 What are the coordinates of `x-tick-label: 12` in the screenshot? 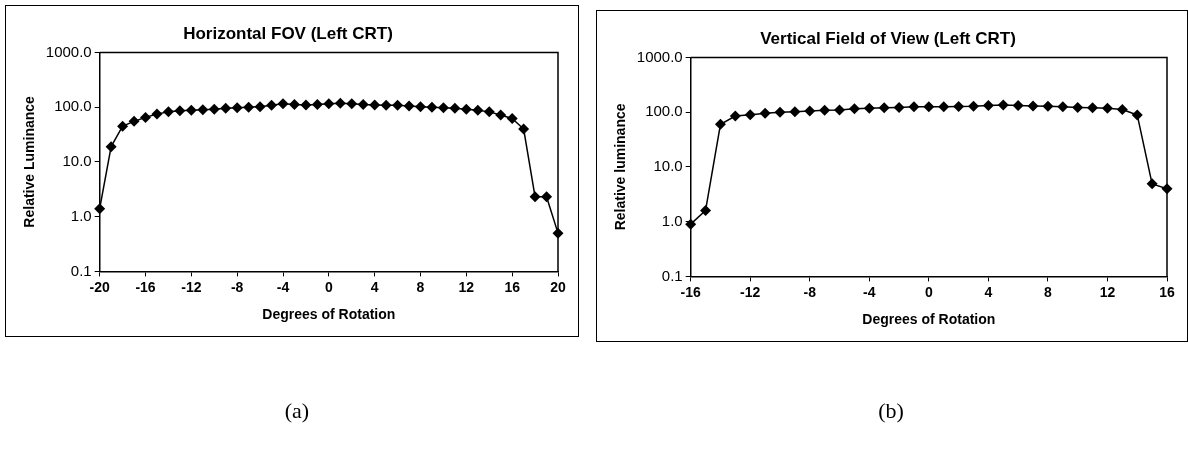 It's located at (1107, 291).